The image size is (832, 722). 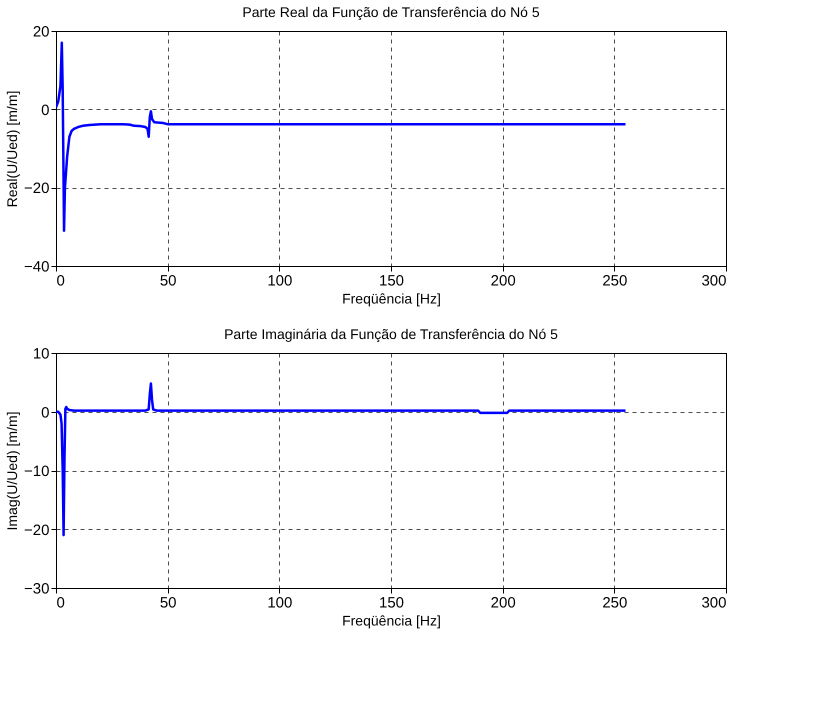 I want to click on line-series, so click(x=341, y=459).